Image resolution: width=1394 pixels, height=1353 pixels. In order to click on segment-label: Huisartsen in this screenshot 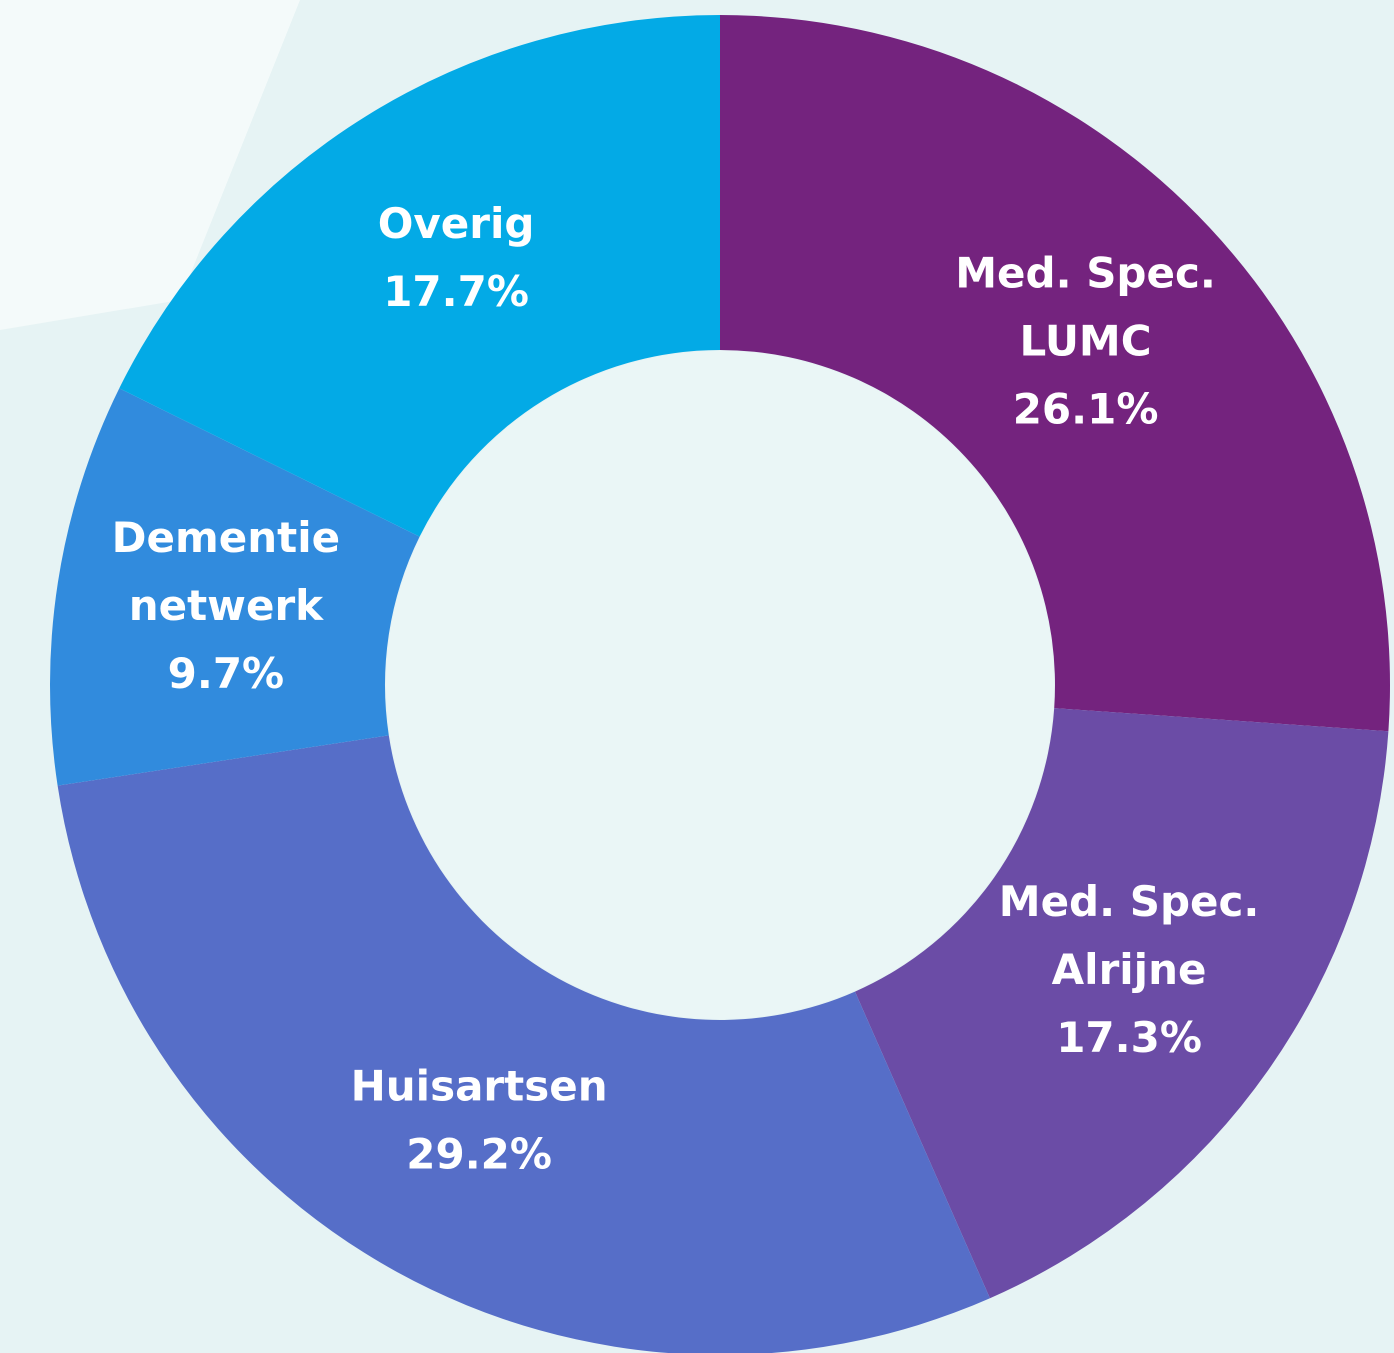, I will do `click(479, 1086)`.